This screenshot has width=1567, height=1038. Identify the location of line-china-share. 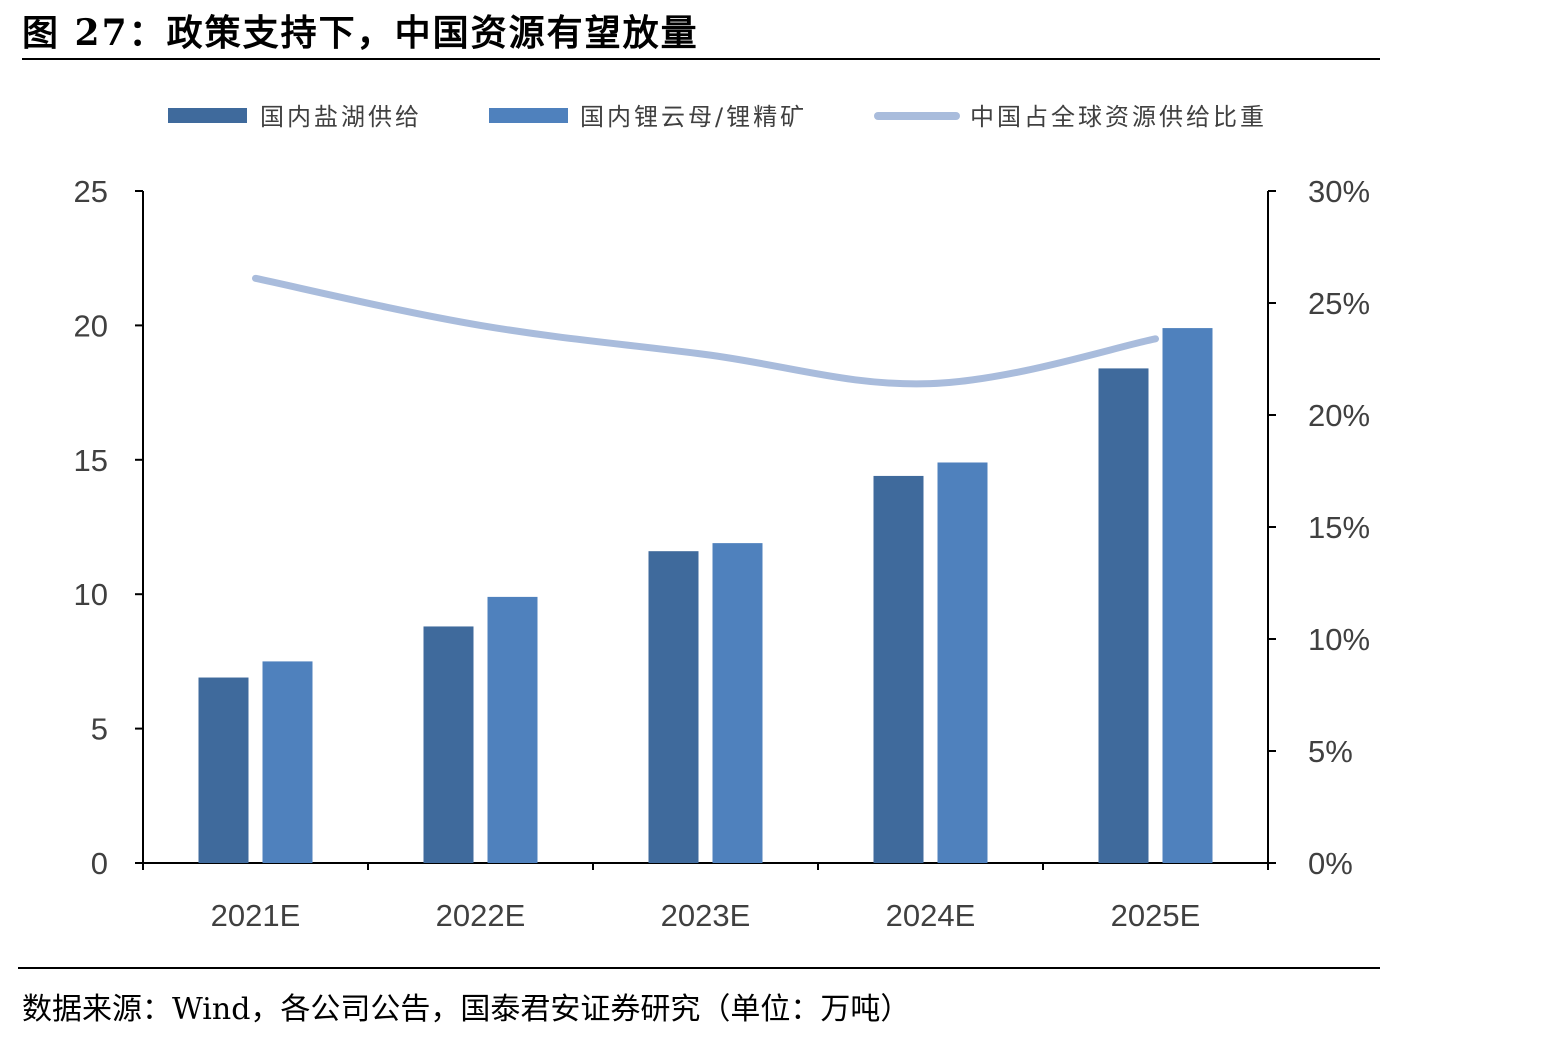
(705, 331).